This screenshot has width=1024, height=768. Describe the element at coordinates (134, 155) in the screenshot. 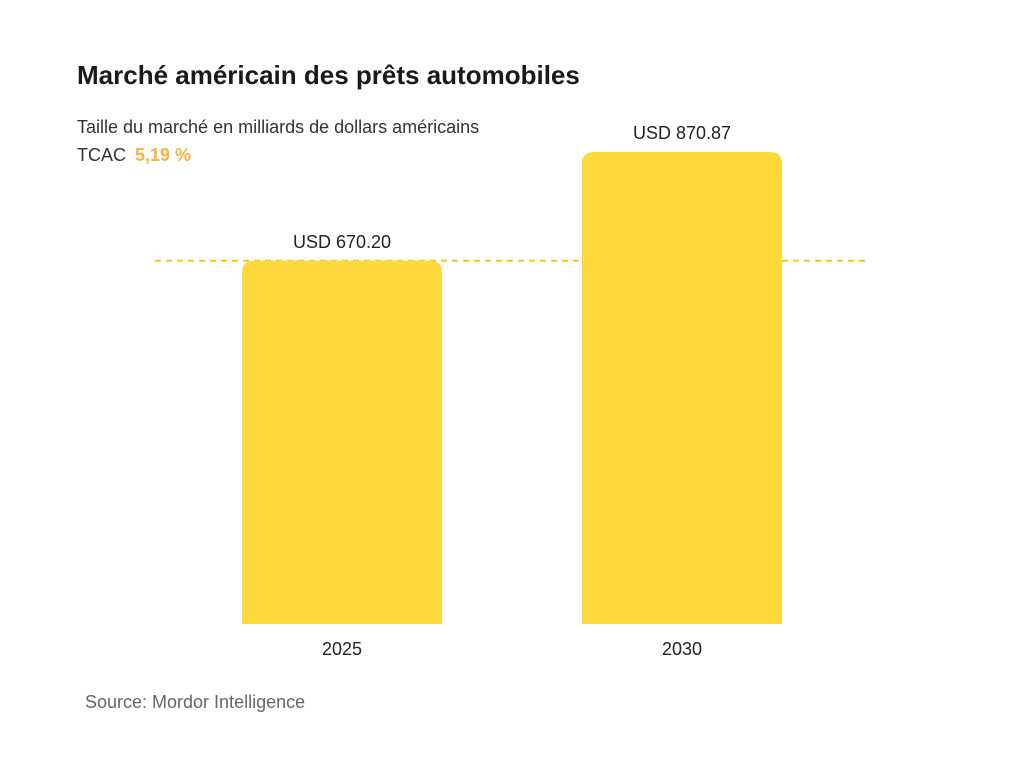

I see `cagr-line: TCAC 5,19 %` at that location.